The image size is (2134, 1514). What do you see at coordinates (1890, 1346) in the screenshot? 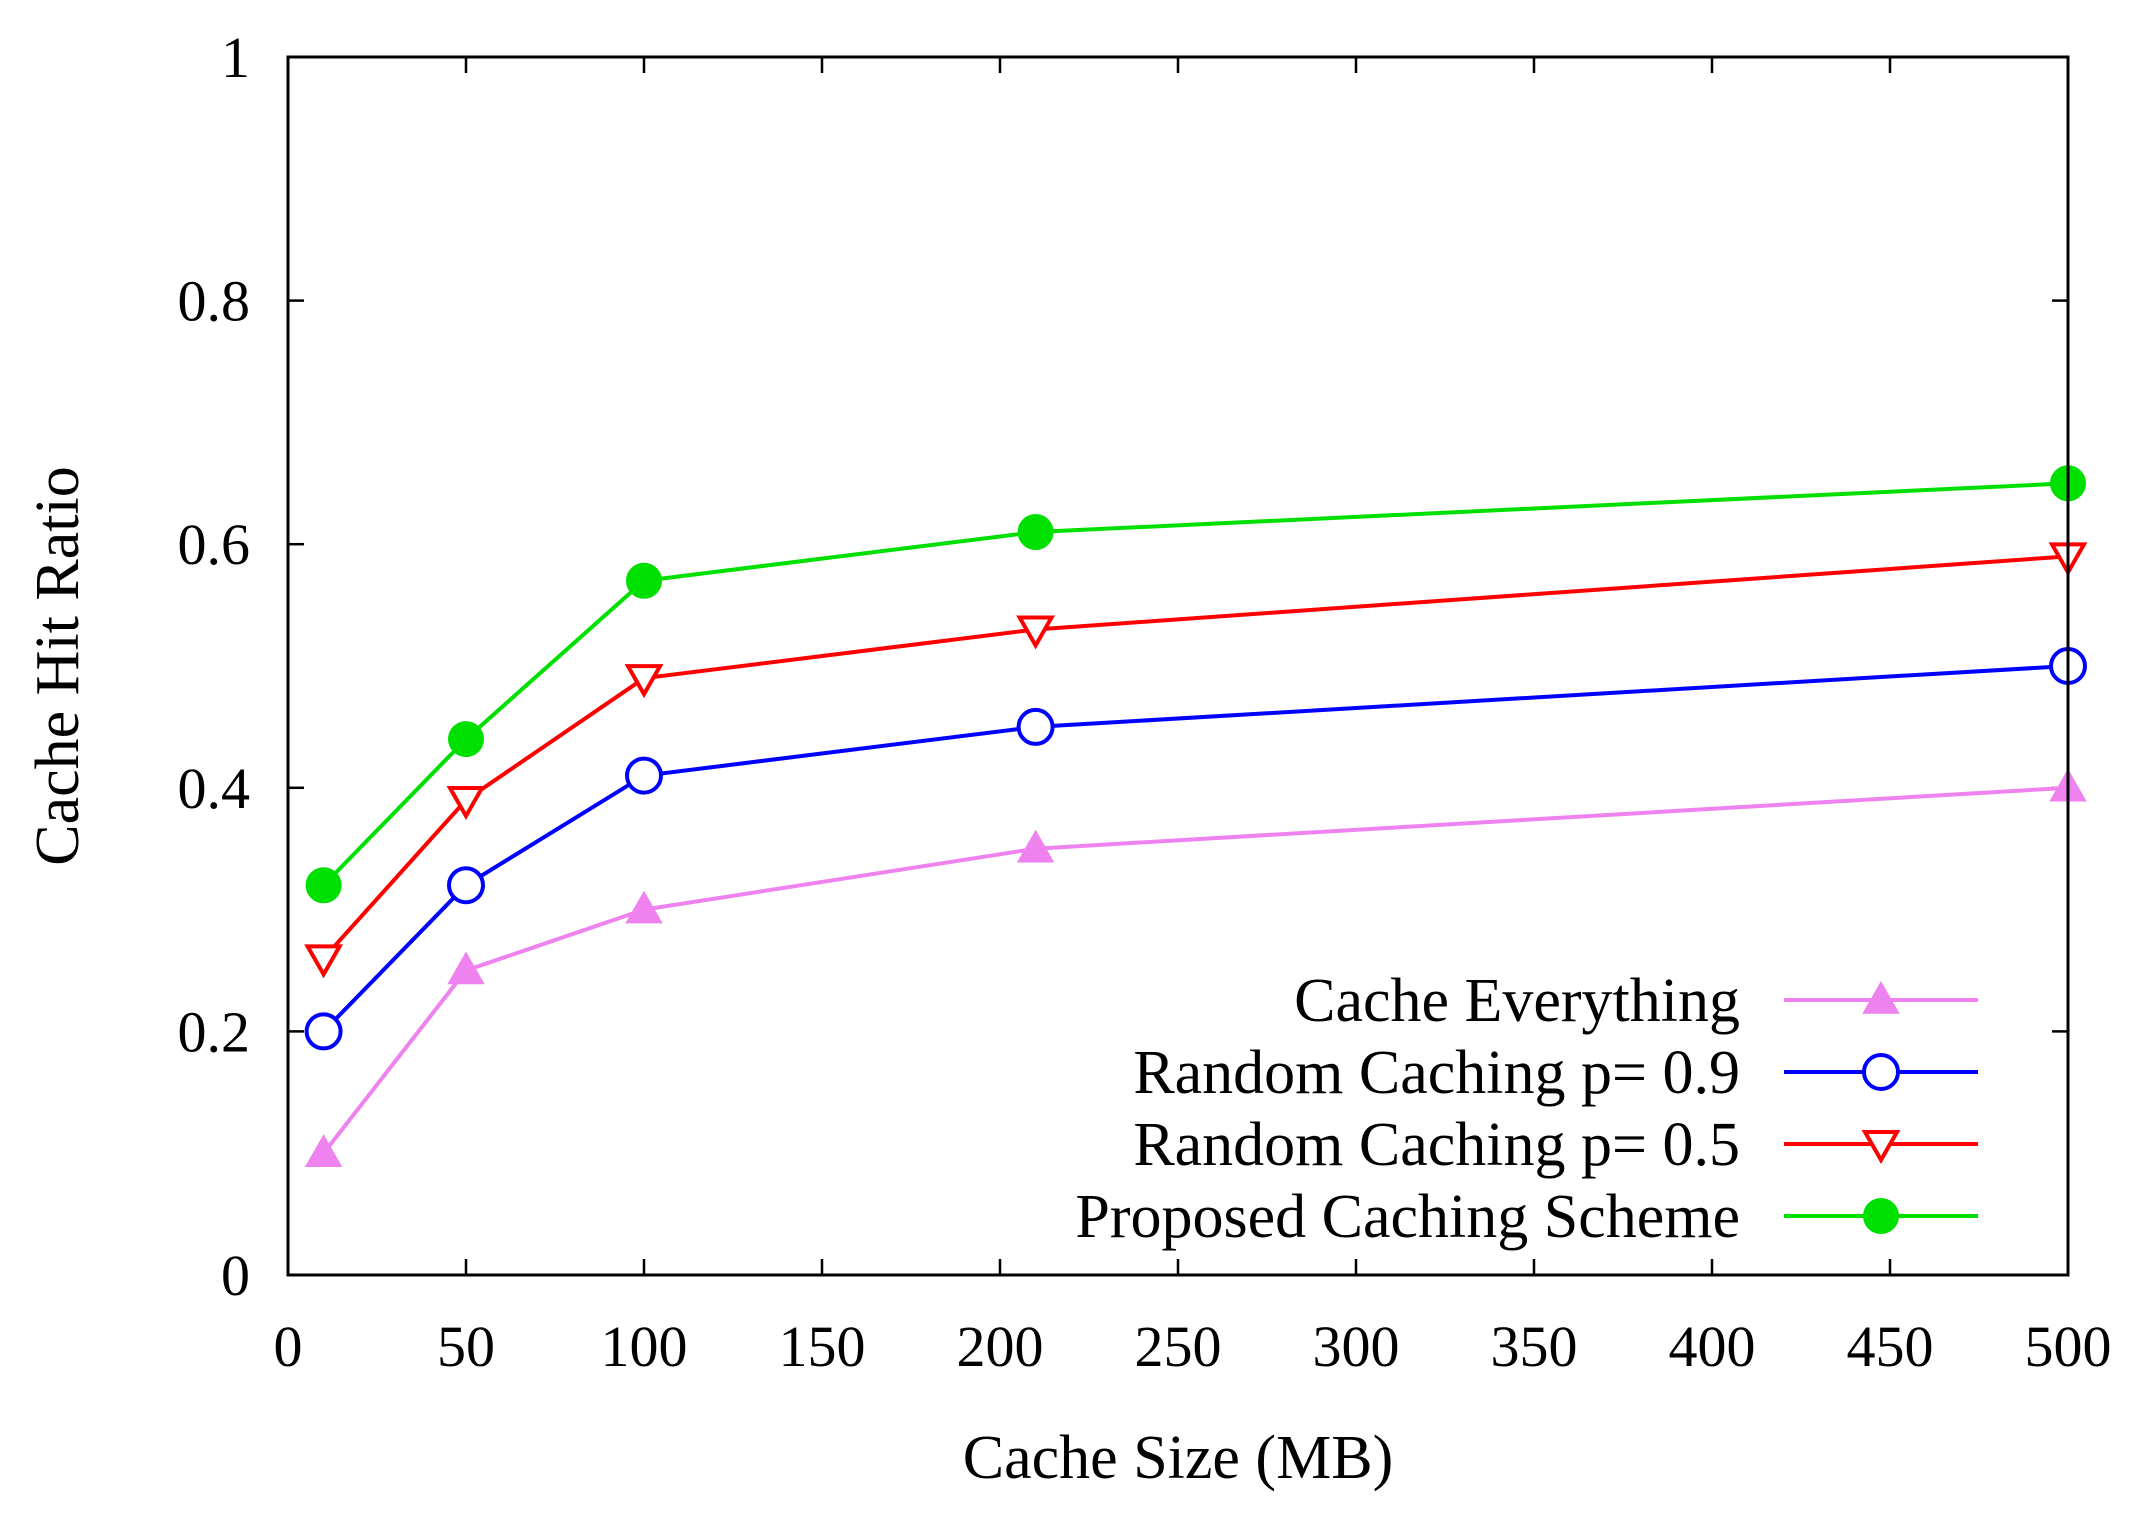
I see `x-tick-label: 450` at bounding box center [1890, 1346].